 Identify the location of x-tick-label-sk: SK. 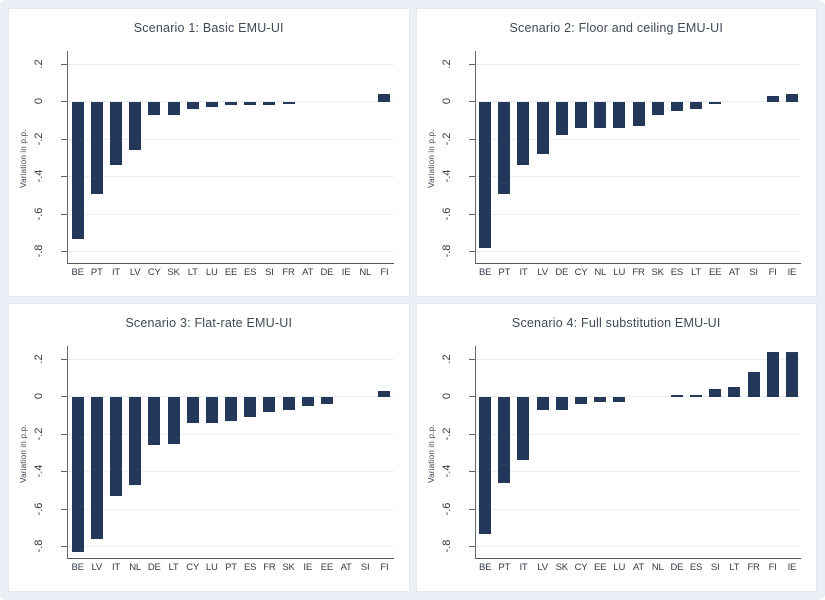
(657, 272).